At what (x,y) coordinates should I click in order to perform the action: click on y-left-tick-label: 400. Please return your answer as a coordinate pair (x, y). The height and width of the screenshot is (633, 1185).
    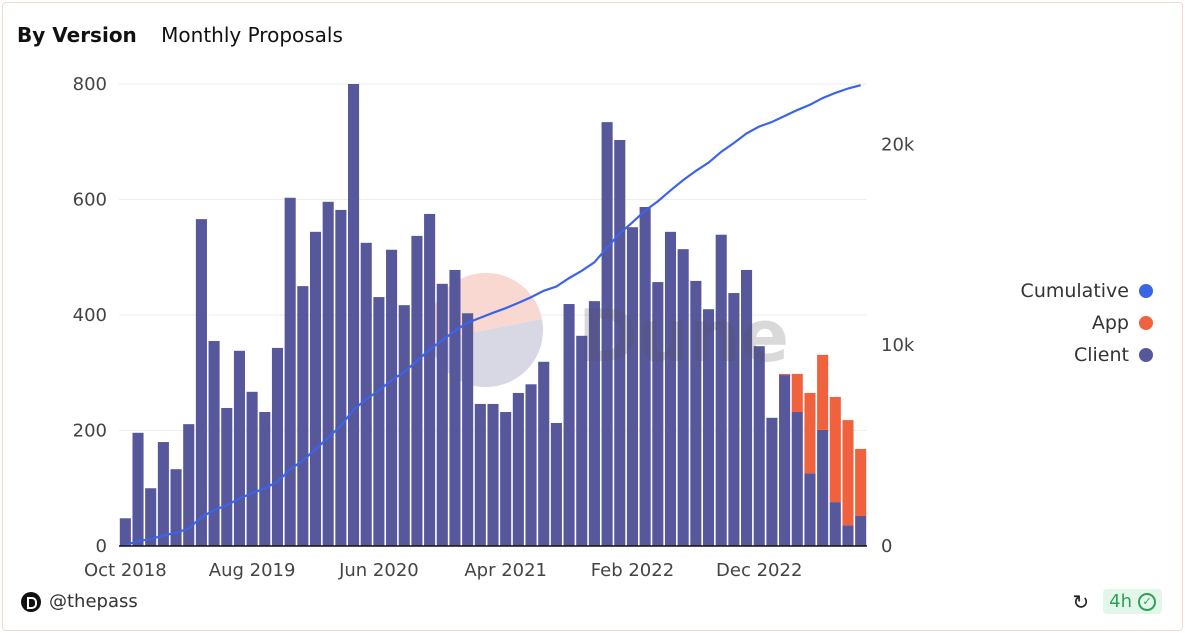
    Looking at the image, I should click on (90, 315).